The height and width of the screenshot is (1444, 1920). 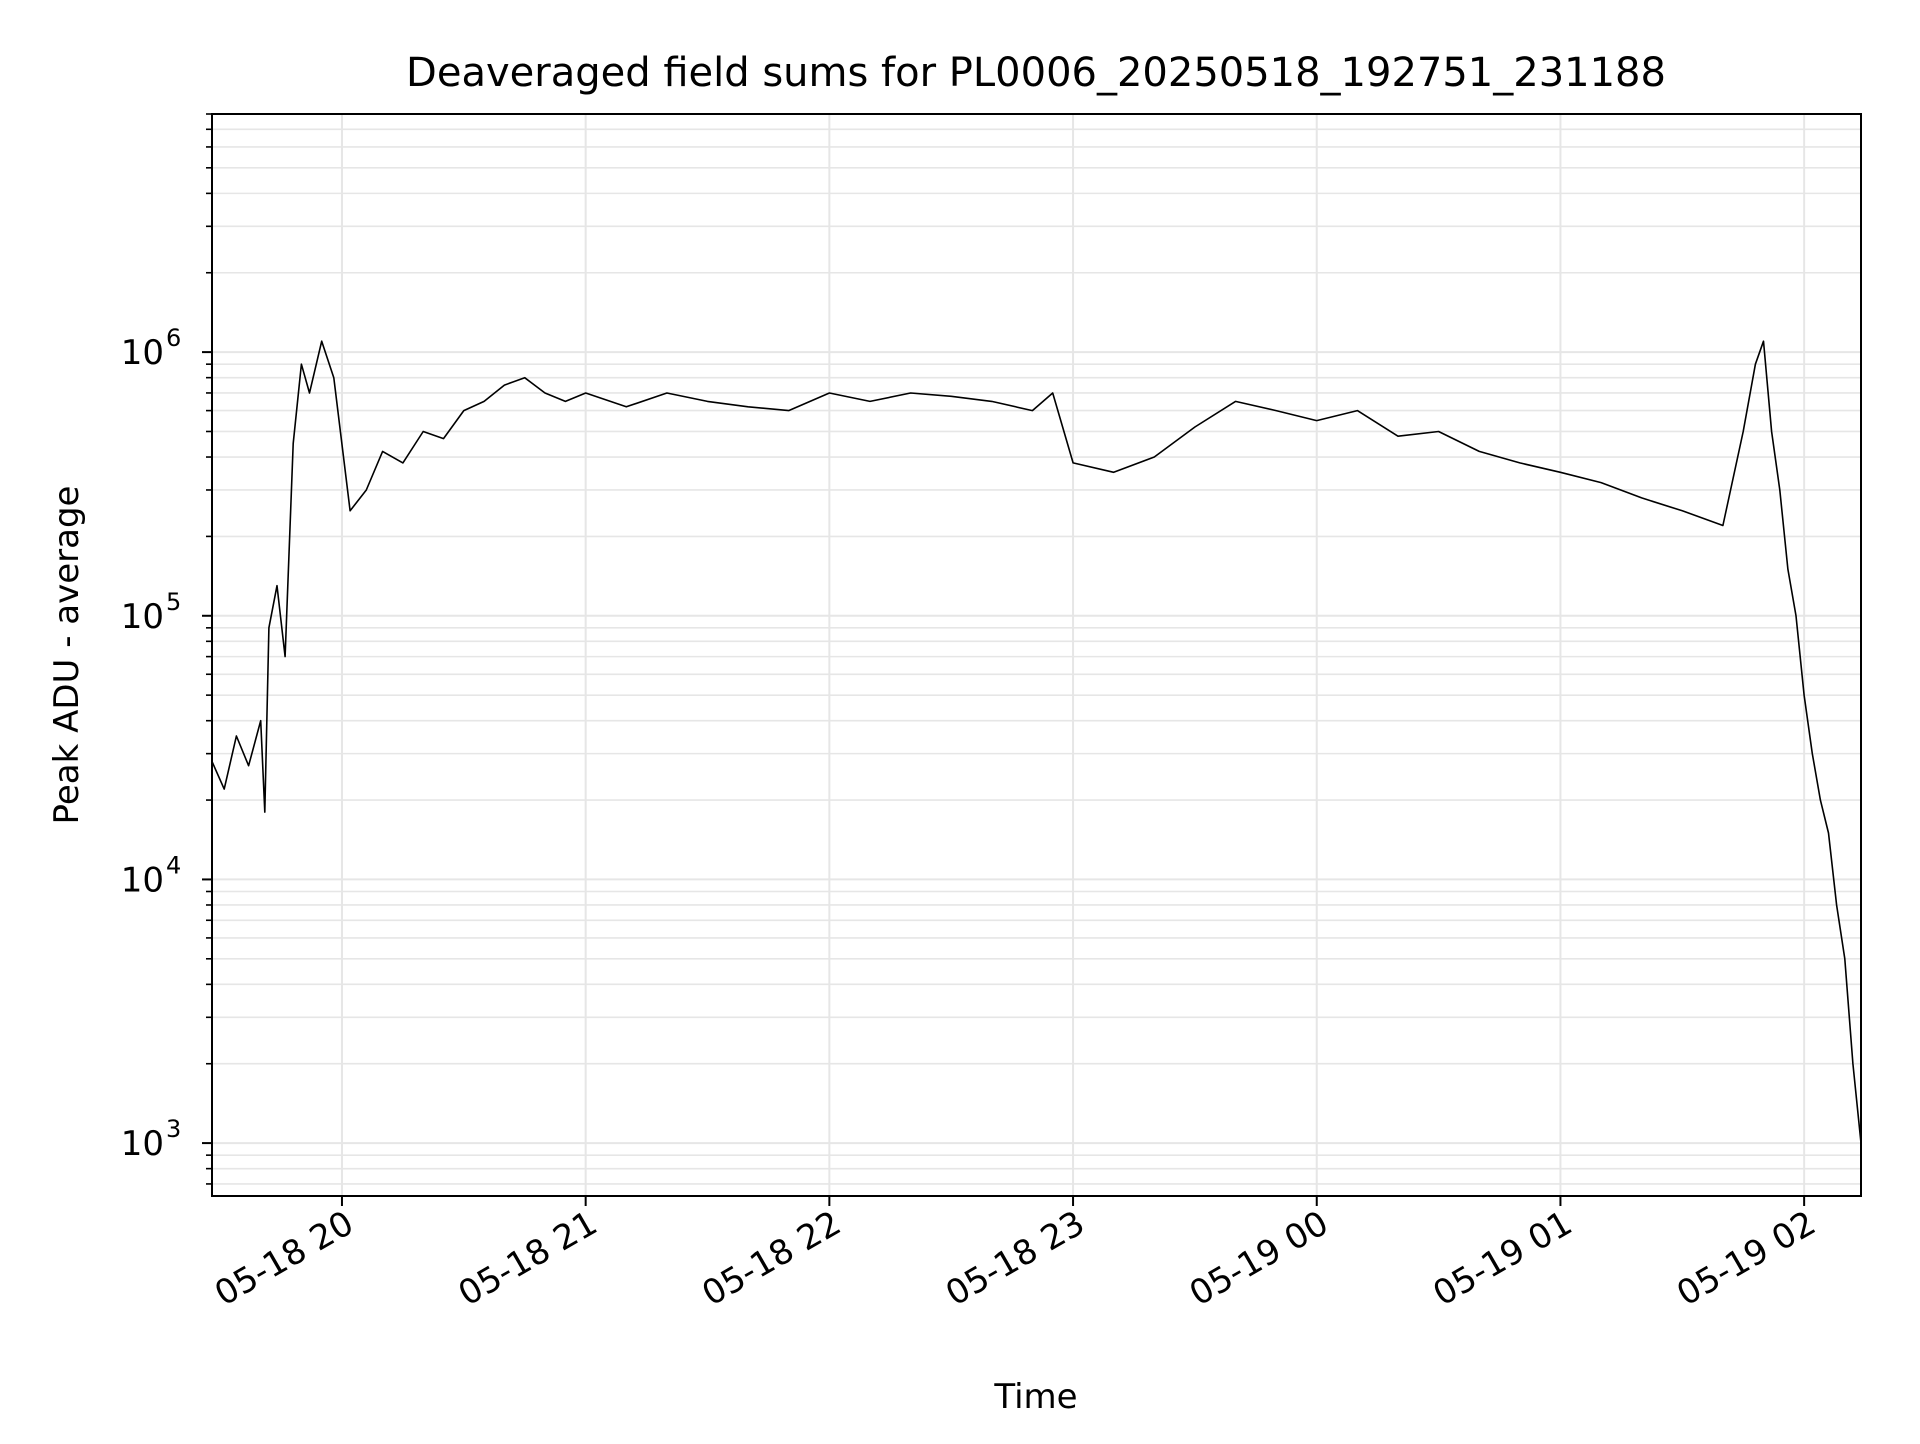 What do you see at coordinates (1035, 1397) in the screenshot?
I see `x-axis-label: Time` at bounding box center [1035, 1397].